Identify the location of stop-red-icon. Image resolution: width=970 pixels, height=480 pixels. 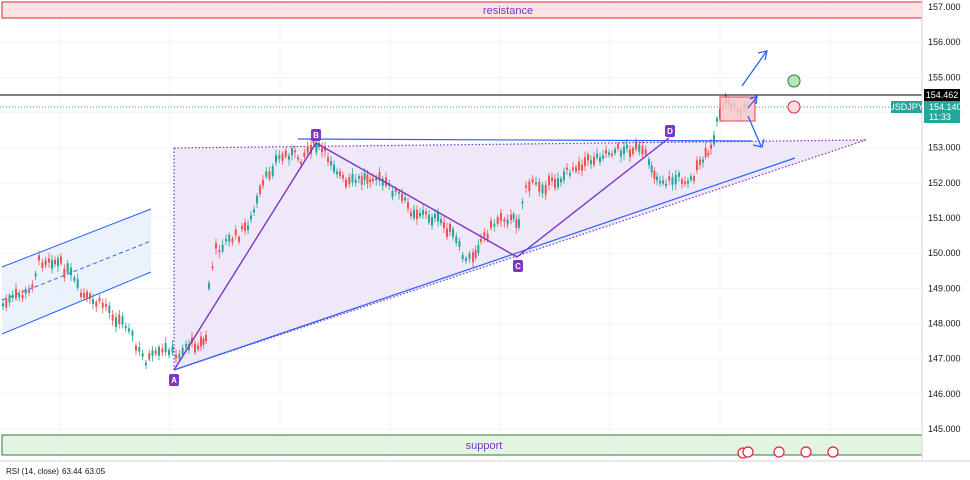
(794, 107).